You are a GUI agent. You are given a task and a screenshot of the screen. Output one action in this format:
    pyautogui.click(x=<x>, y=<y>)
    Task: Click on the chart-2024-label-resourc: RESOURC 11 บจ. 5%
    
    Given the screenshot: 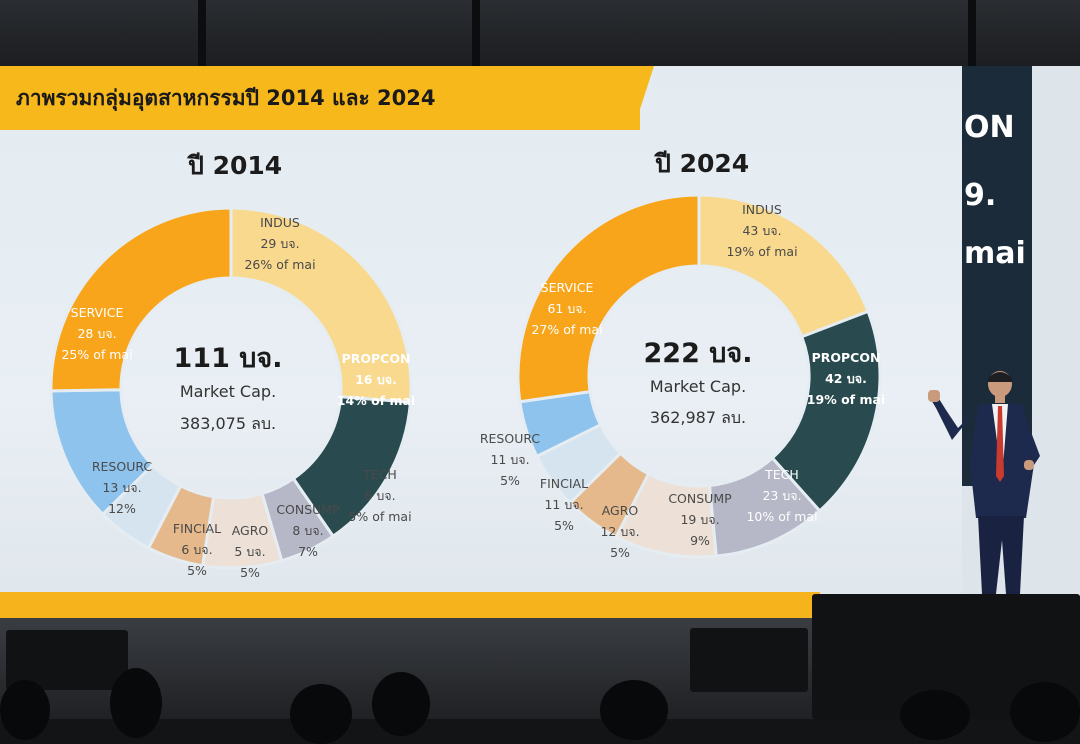 What is the action you would take?
    pyautogui.click(x=510, y=459)
    